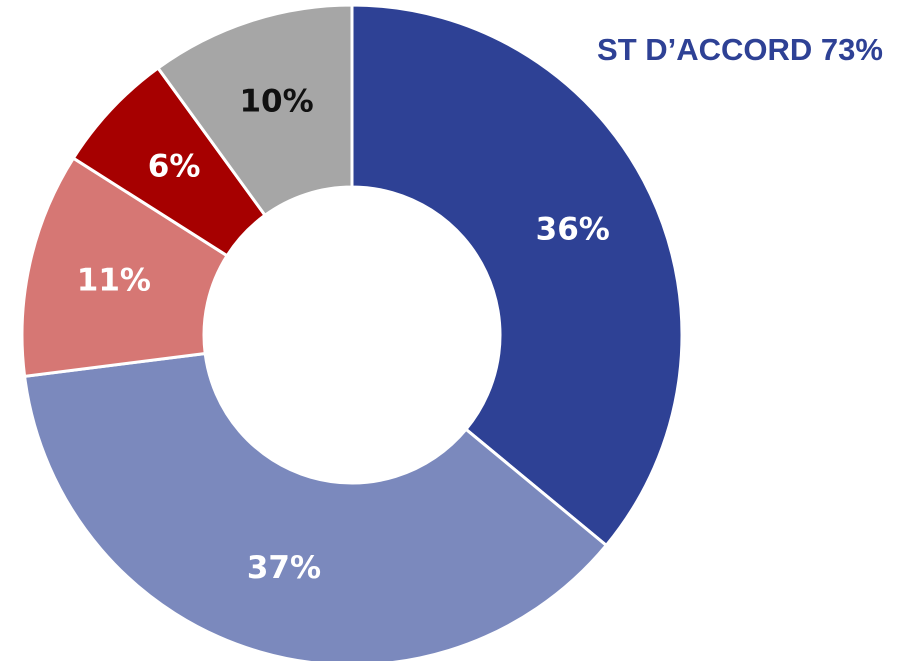 This screenshot has height=661, width=902. What do you see at coordinates (573, 230) in the screenshot?
I see `data-label: 36%` at bounding box center [573, 230].